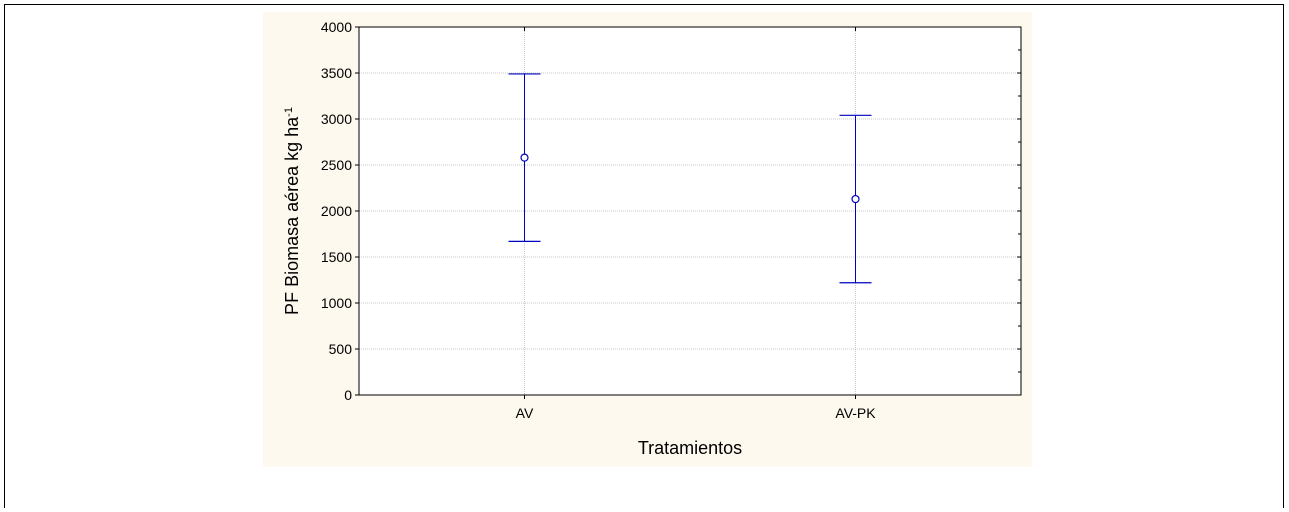  I want to click on y-tick-label: 4000, so click(336, 27).